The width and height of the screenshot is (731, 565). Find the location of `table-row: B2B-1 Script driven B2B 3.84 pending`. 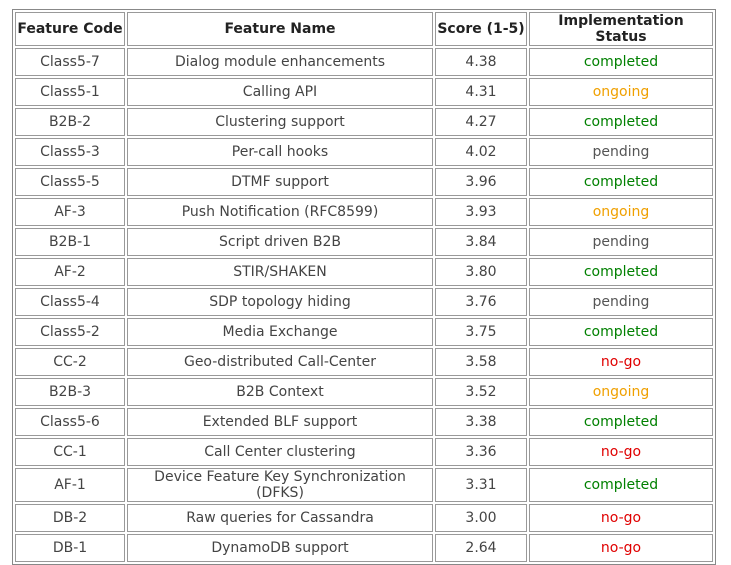

table-row: B2B-1 Script driven B2B 3.84 pending is located at coordinates (364, 242).